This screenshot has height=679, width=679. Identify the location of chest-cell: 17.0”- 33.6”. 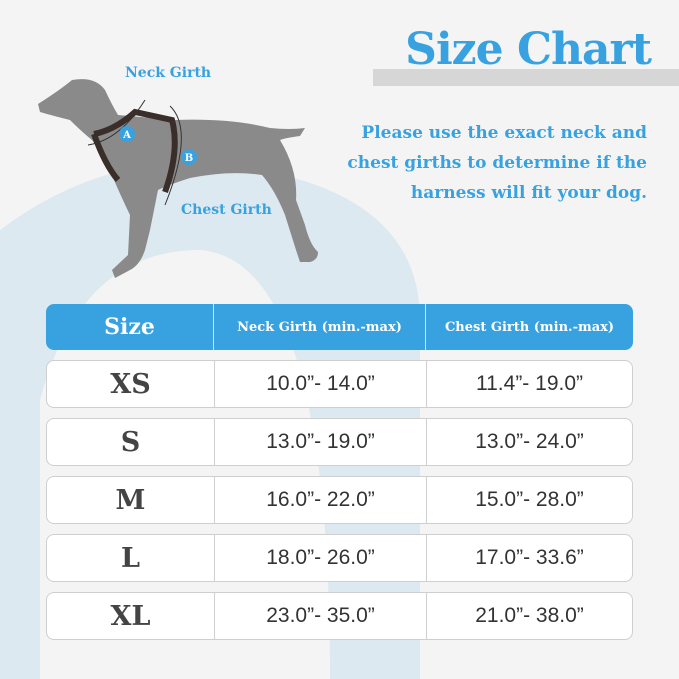
(529, 558).